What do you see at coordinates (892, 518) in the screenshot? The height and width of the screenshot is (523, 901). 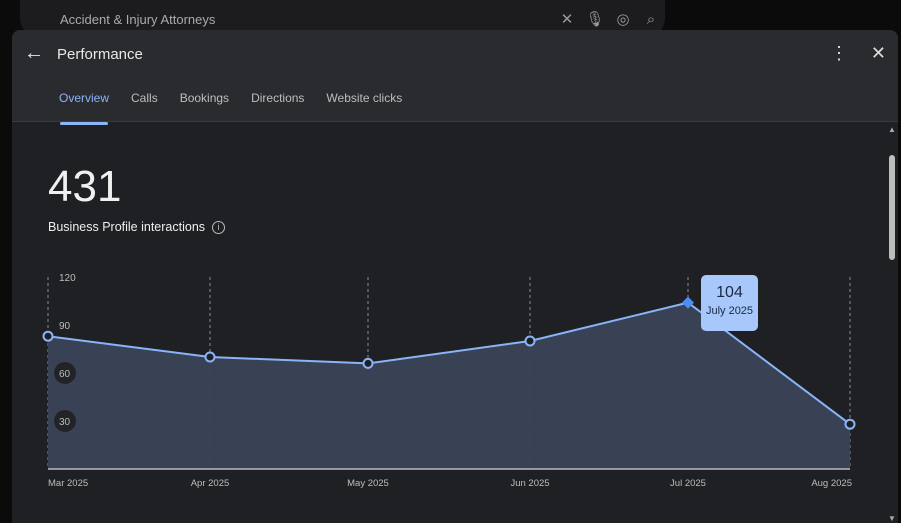 I see `scroll-down-icon: ▼` at bounding box center [892, 518].